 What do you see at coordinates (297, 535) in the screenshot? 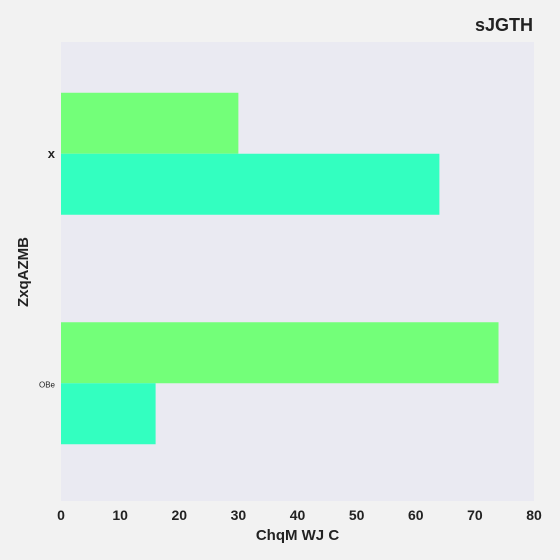
I see `x-axis-label: ChqM WJ C` at bounding box center [297, 535].